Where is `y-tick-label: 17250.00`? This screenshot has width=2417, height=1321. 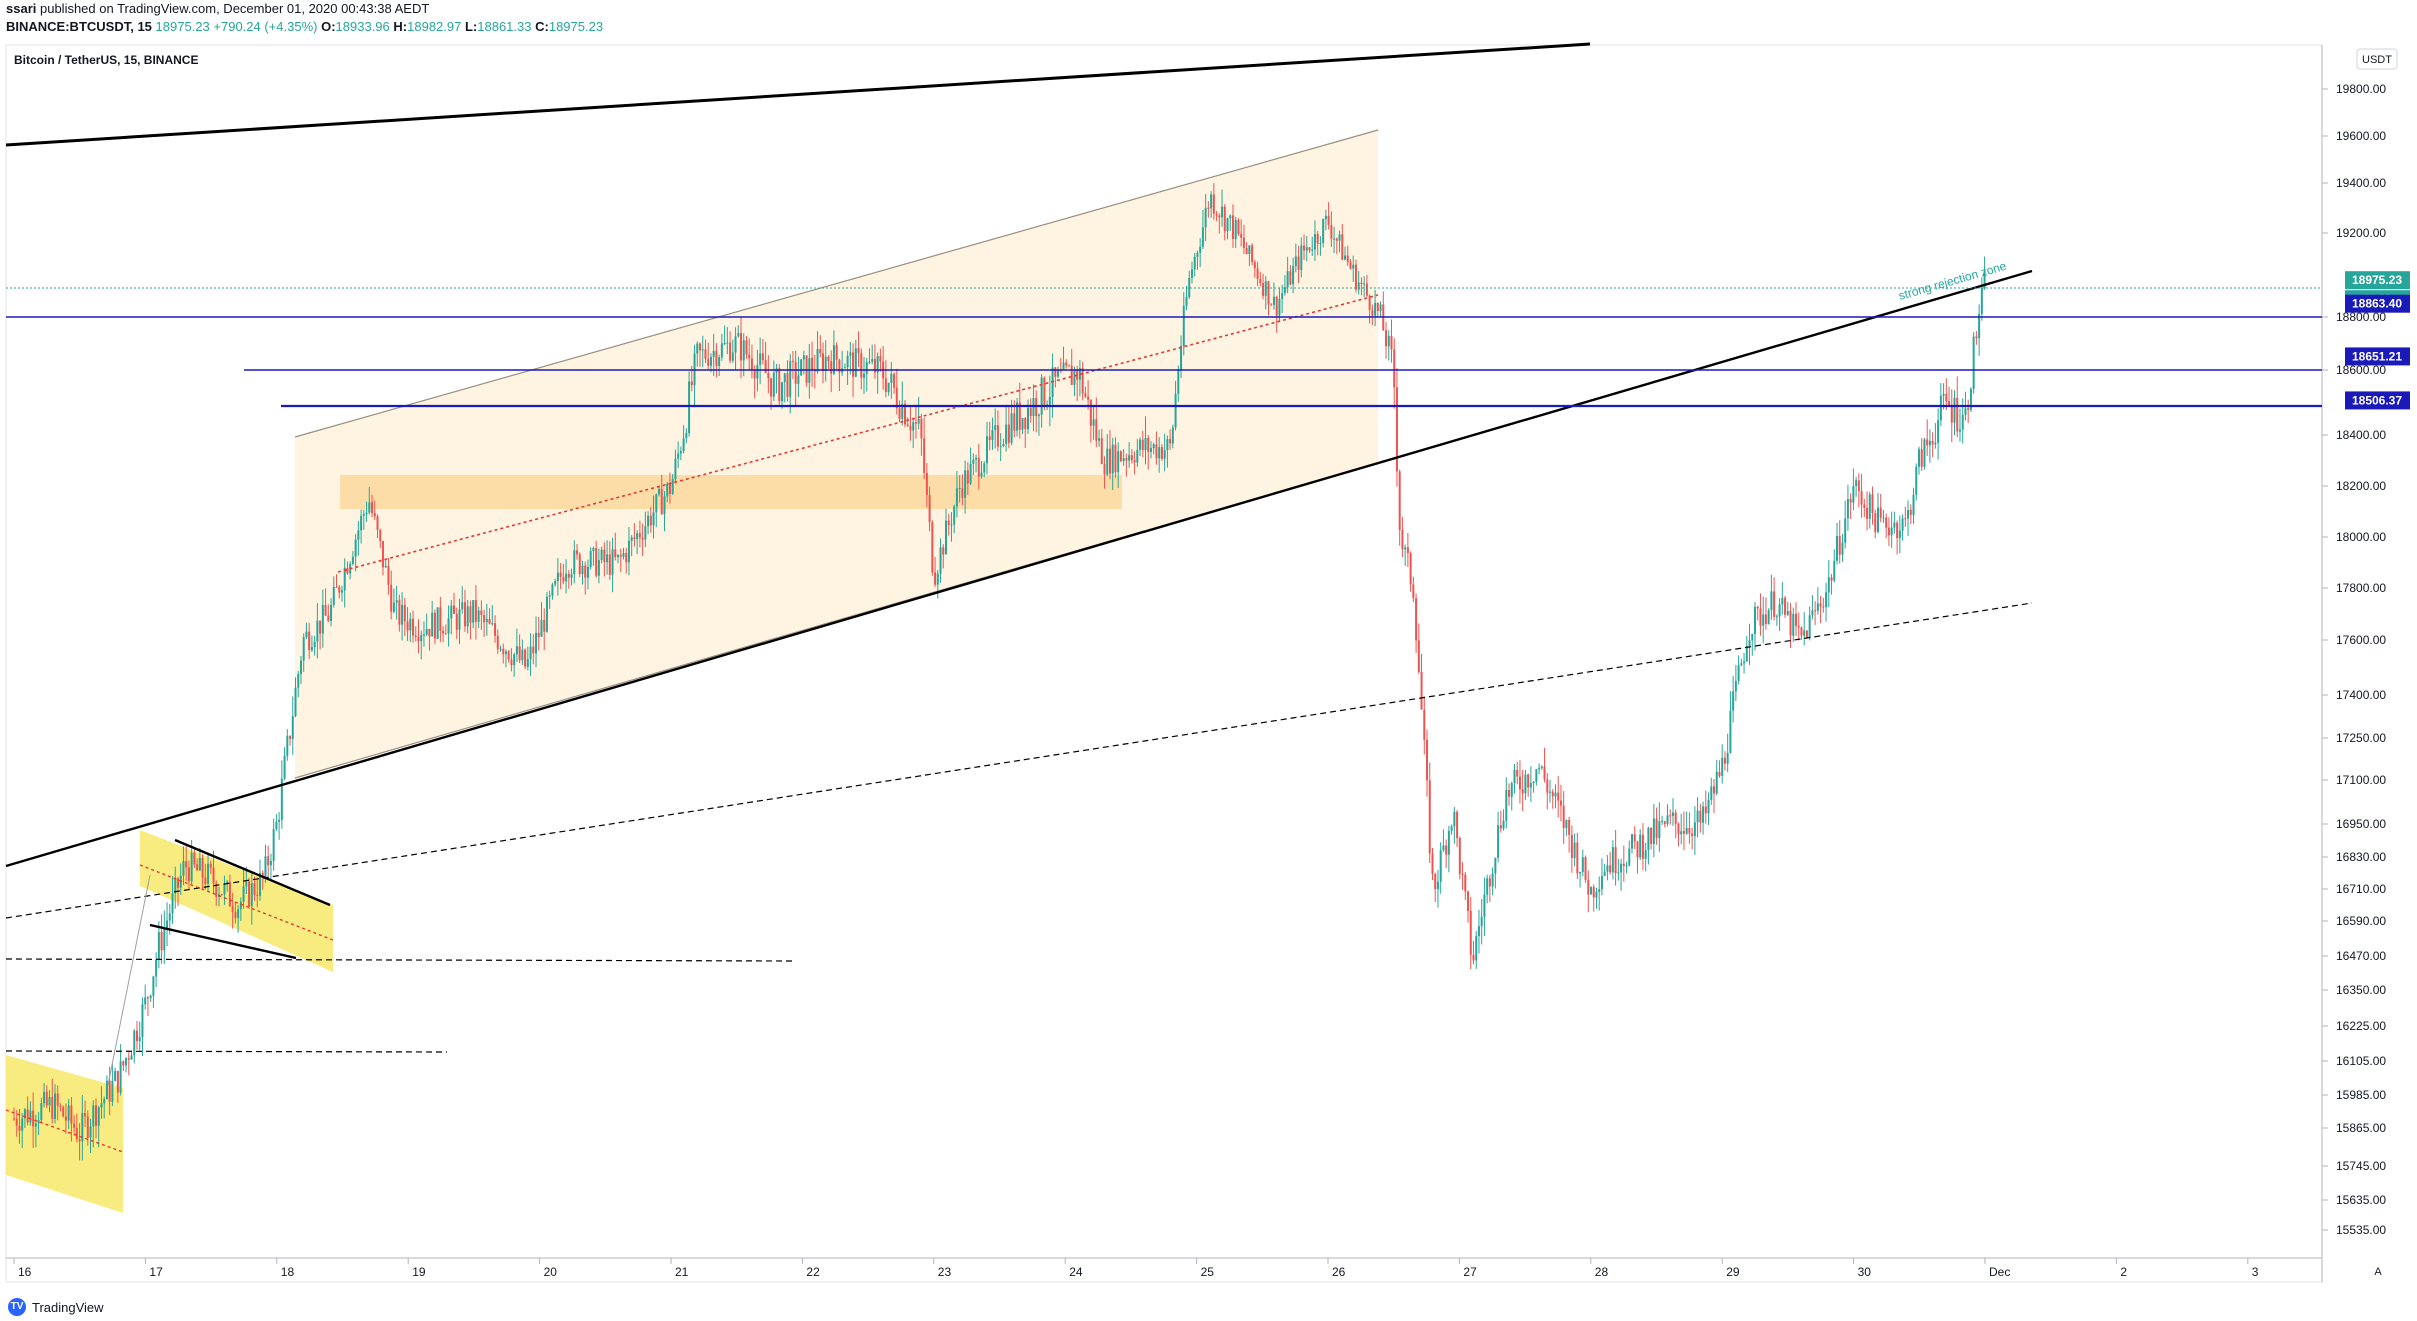 y-tick-label: 17250.00 is located at coordinates (2361, 738).